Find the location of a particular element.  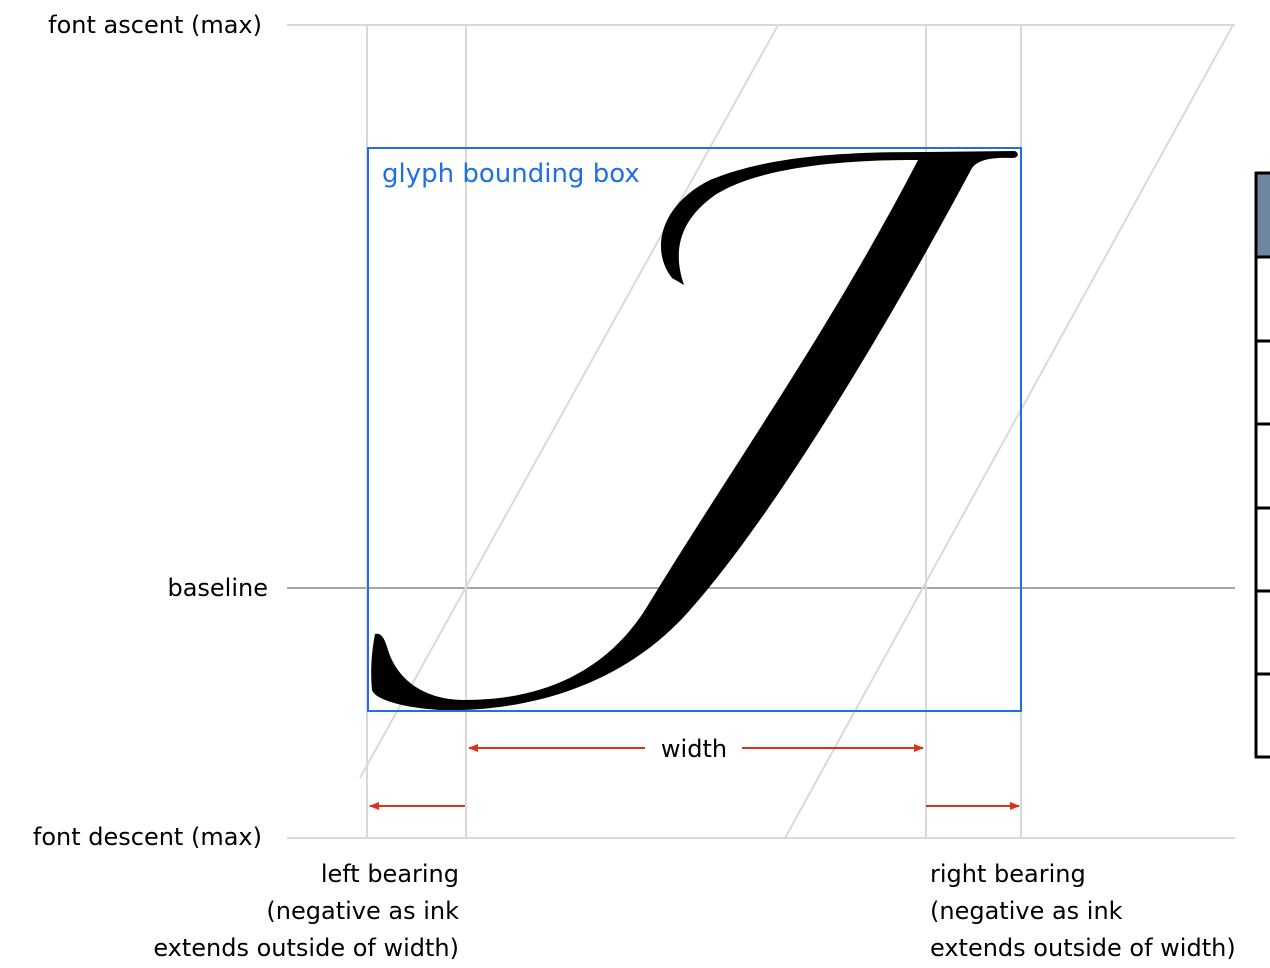

left-bearing-label-line2: (negative as ink is located at coordinates (362, 911).